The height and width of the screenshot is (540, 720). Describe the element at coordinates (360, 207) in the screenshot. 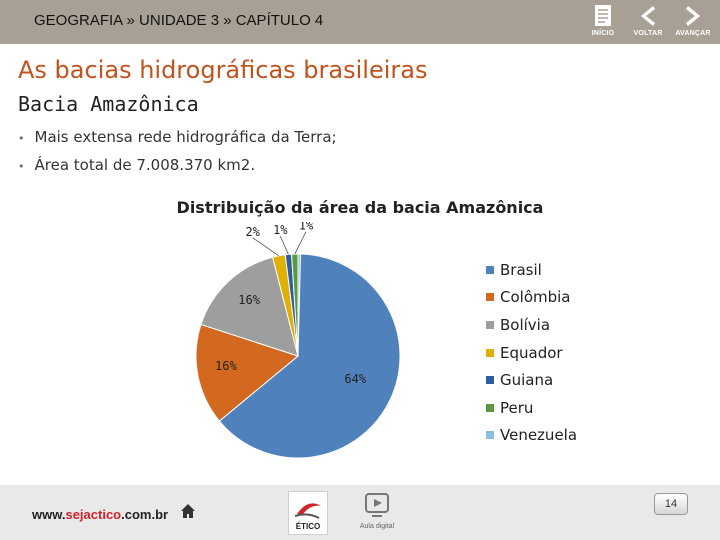

I see `chart-title: Distribuição da área da bacia Amazônica` at that location.